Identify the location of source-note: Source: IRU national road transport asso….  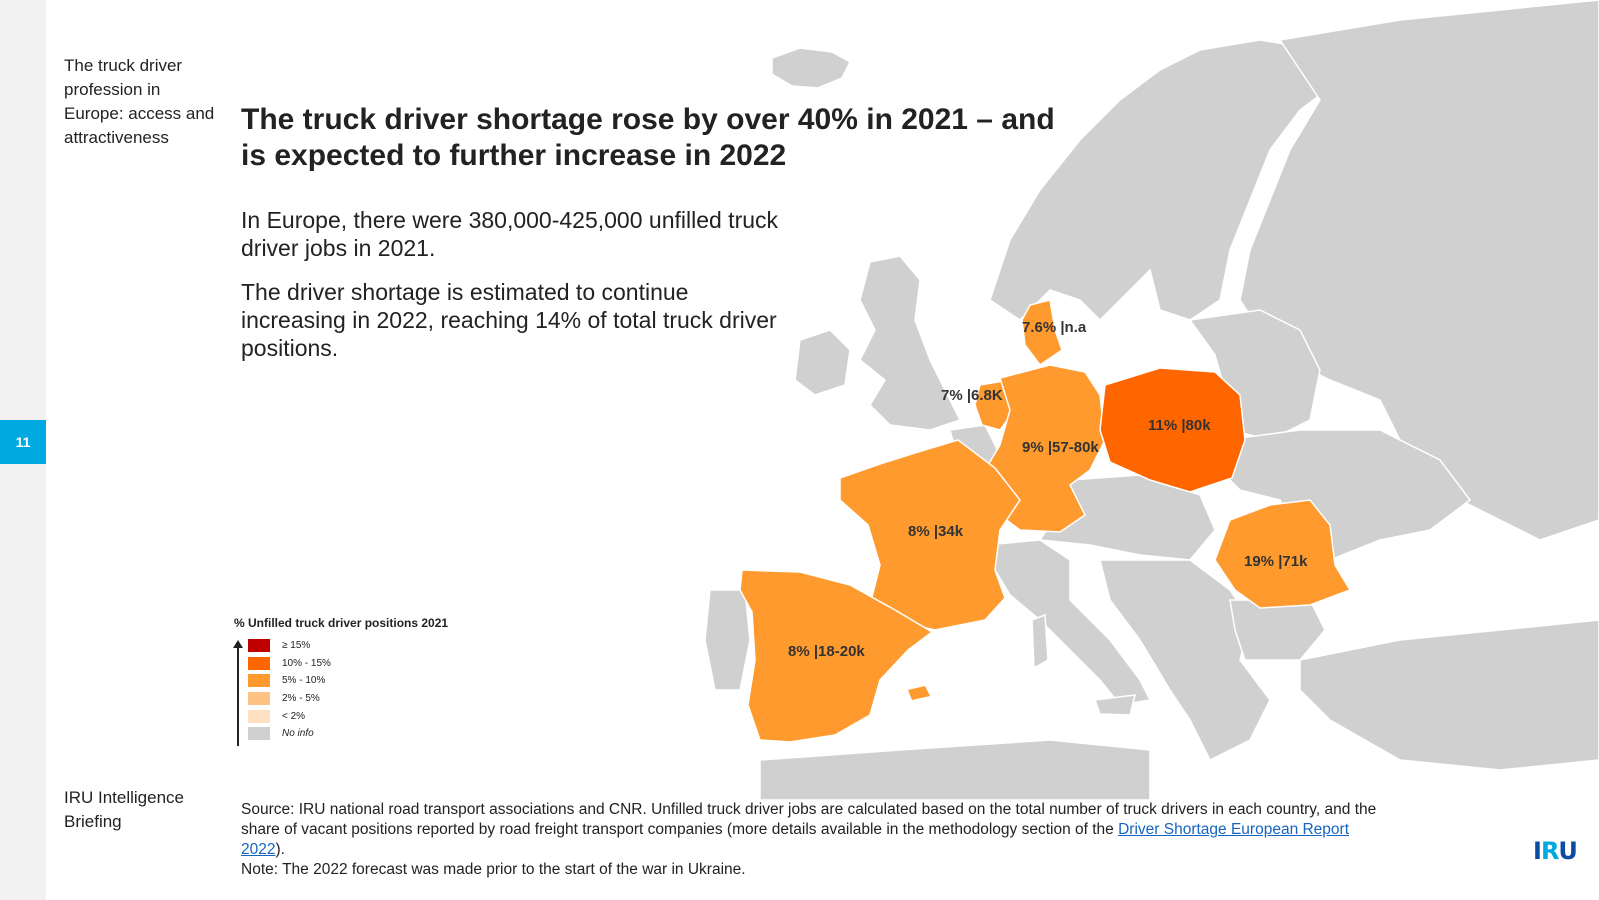
(816, 840).